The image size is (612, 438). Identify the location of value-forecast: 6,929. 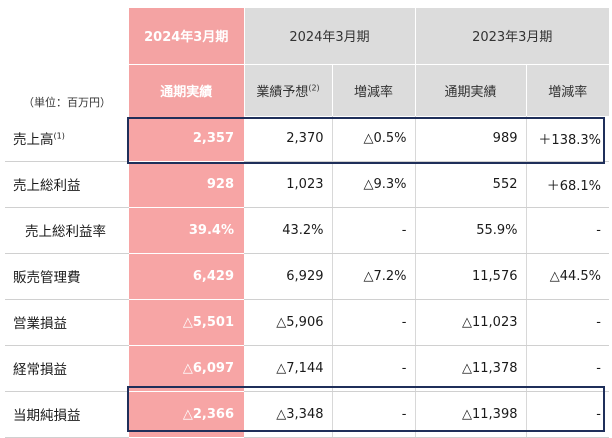
(288, 276).